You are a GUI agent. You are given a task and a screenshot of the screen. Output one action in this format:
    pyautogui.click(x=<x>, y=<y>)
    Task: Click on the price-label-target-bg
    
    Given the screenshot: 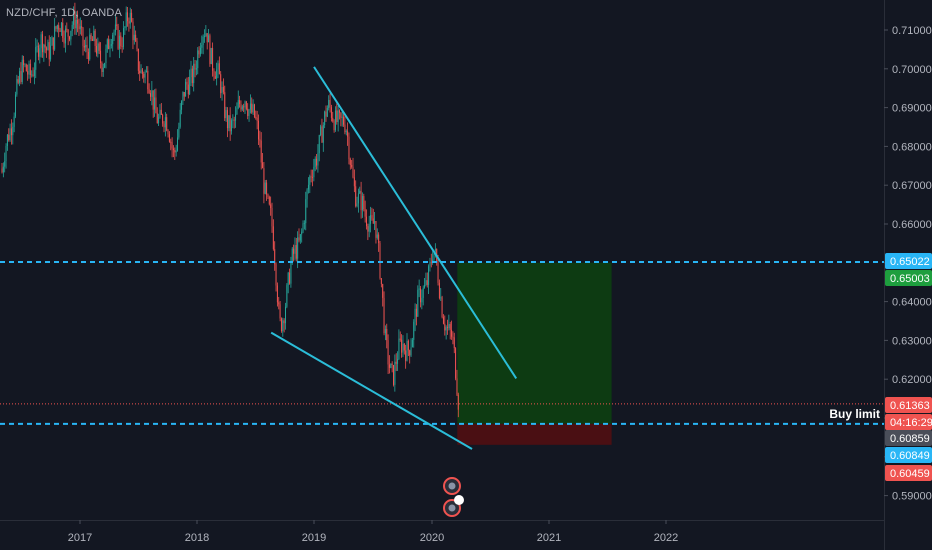 What is the action you would take?
    pyautogui.click(x=908, y=278)
    